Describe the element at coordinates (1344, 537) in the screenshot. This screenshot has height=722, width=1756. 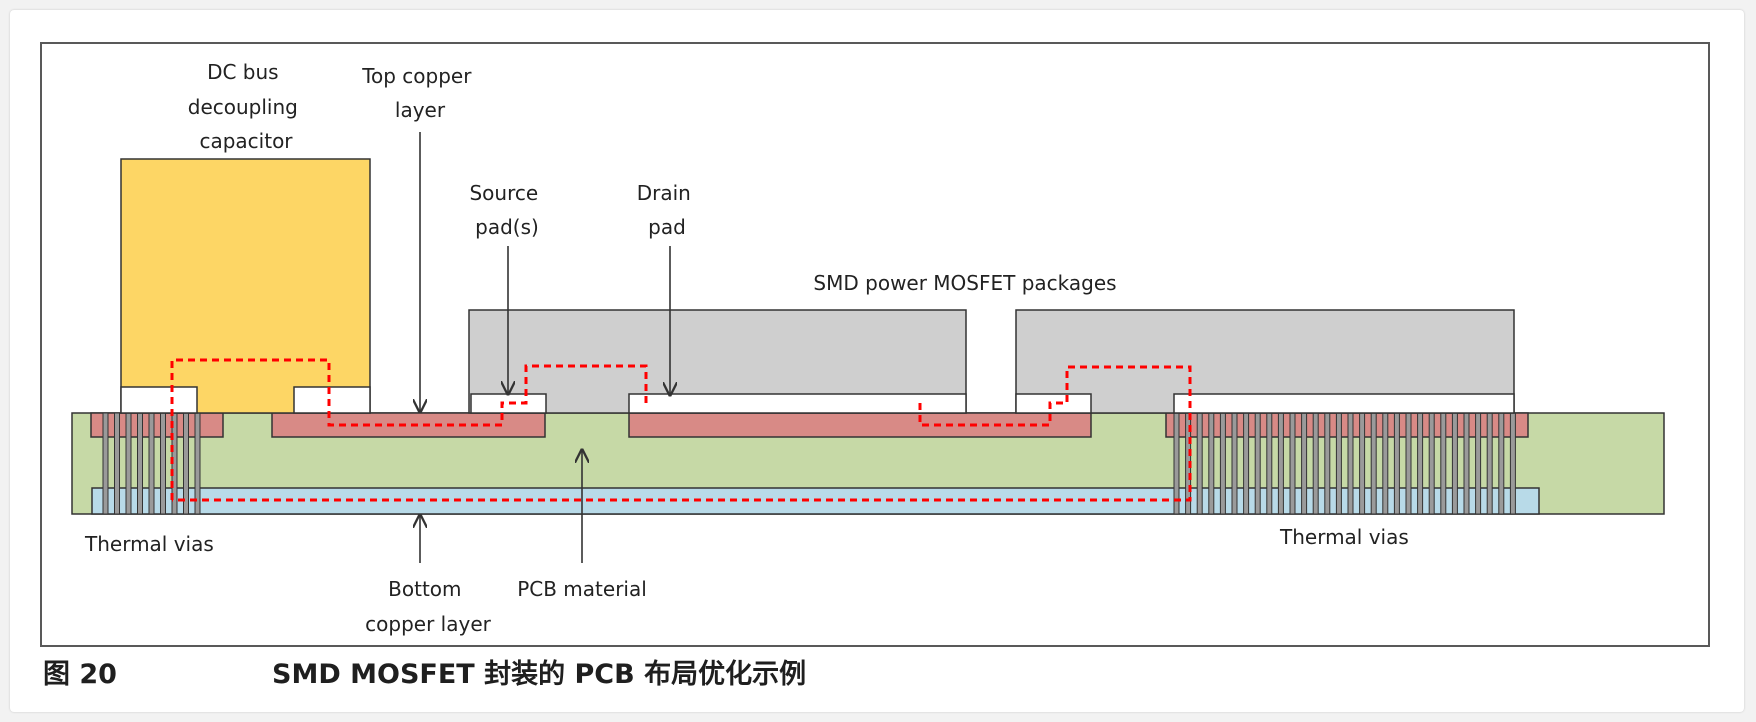
I see `thermal-vias-right-label: Thermal vias` at that location.